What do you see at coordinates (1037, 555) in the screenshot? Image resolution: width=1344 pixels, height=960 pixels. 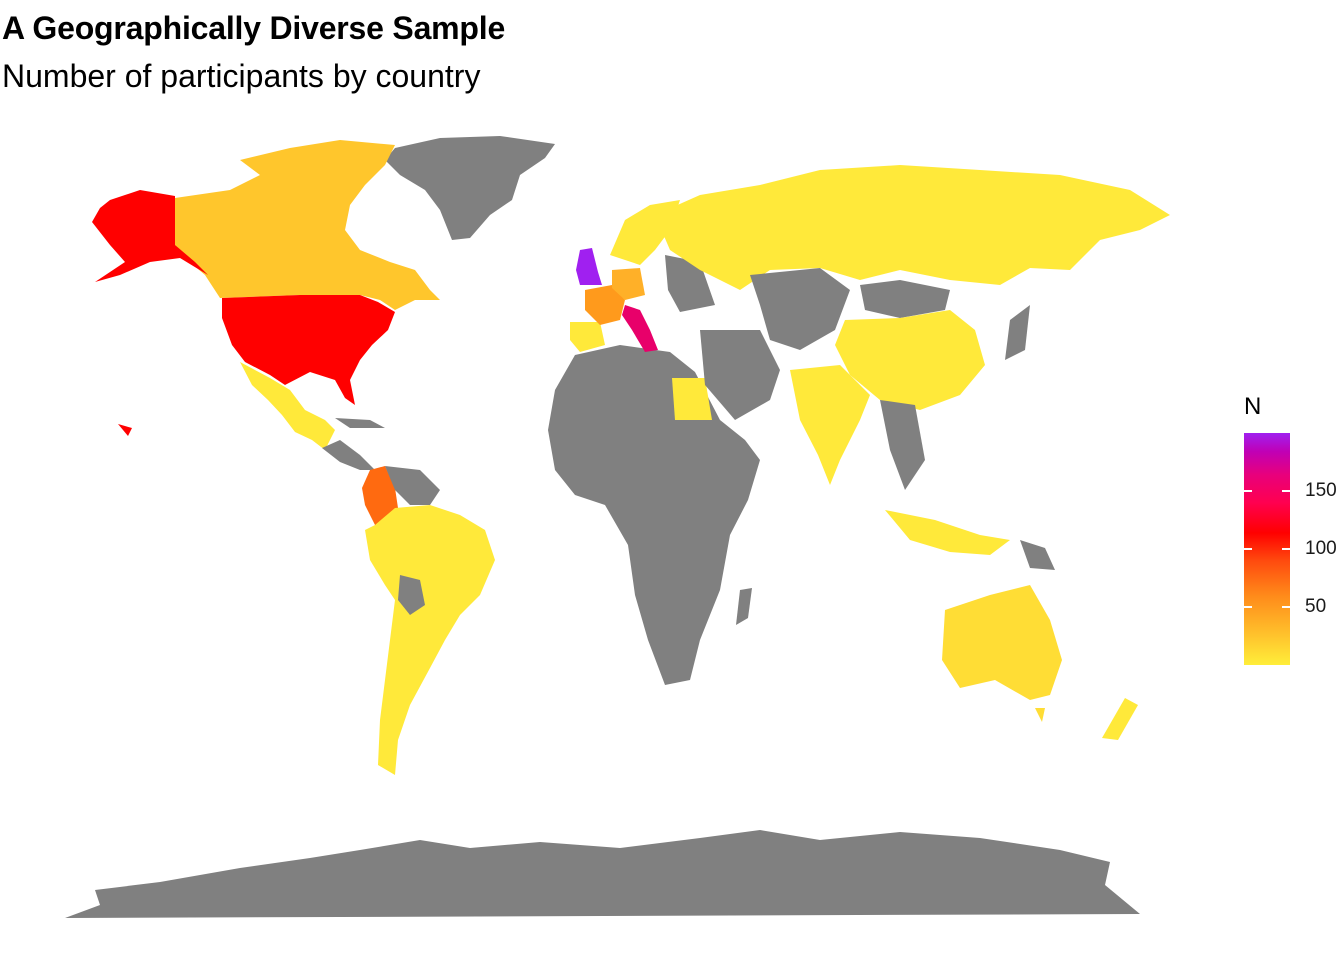 I see `papua` at bounding box center [1037, 555].